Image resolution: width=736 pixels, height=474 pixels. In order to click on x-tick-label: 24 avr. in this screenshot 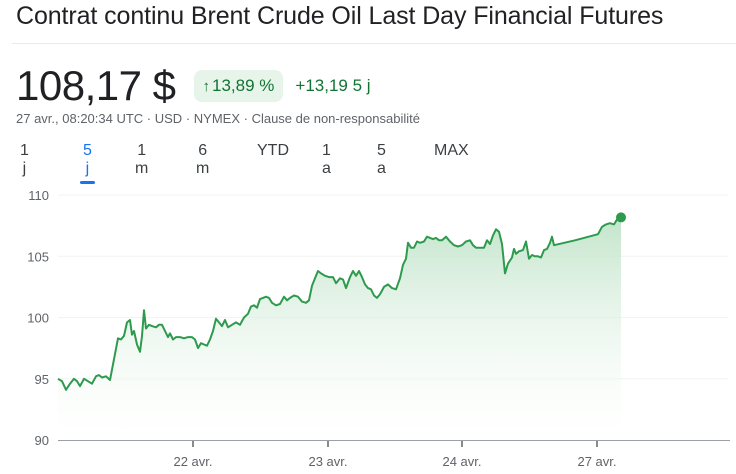, I will do `click(461, 461)`.